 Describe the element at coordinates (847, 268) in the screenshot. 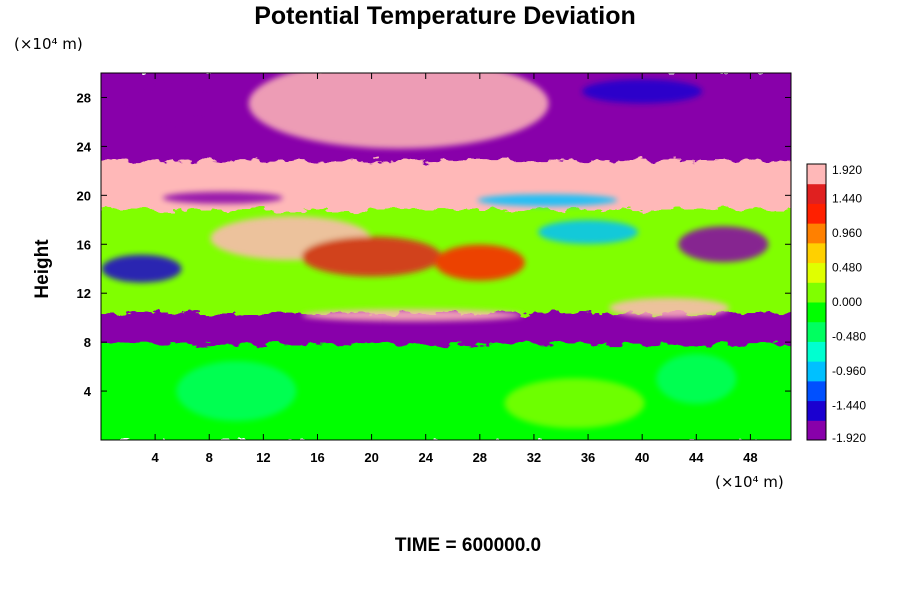

I see `colorbar-tick-label: 0.480` at that location.